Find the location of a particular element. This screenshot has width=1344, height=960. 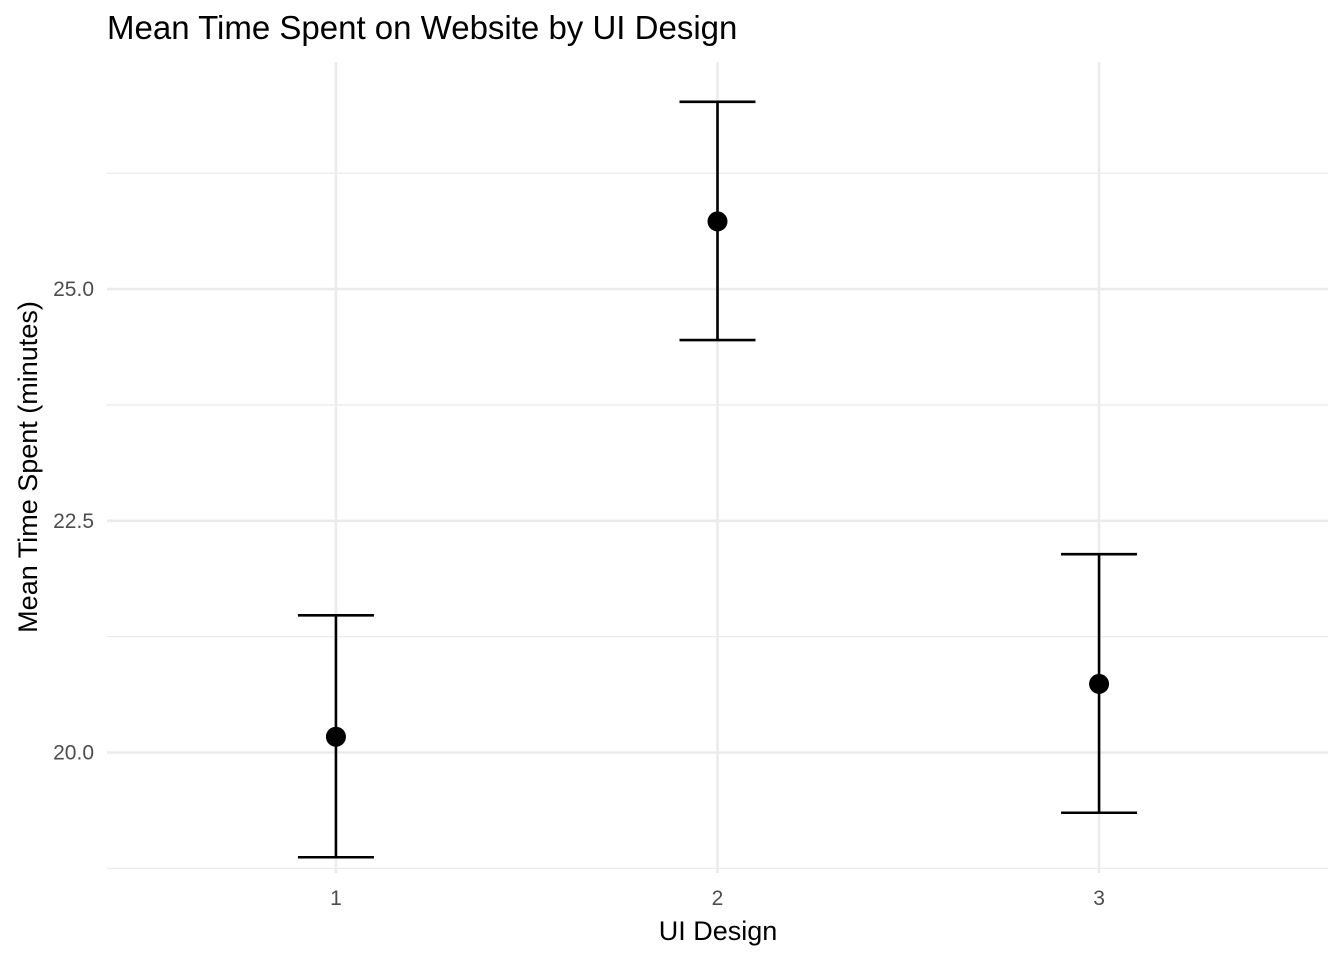

x-tick-label: 3 is located at coordinates (1099, 898).